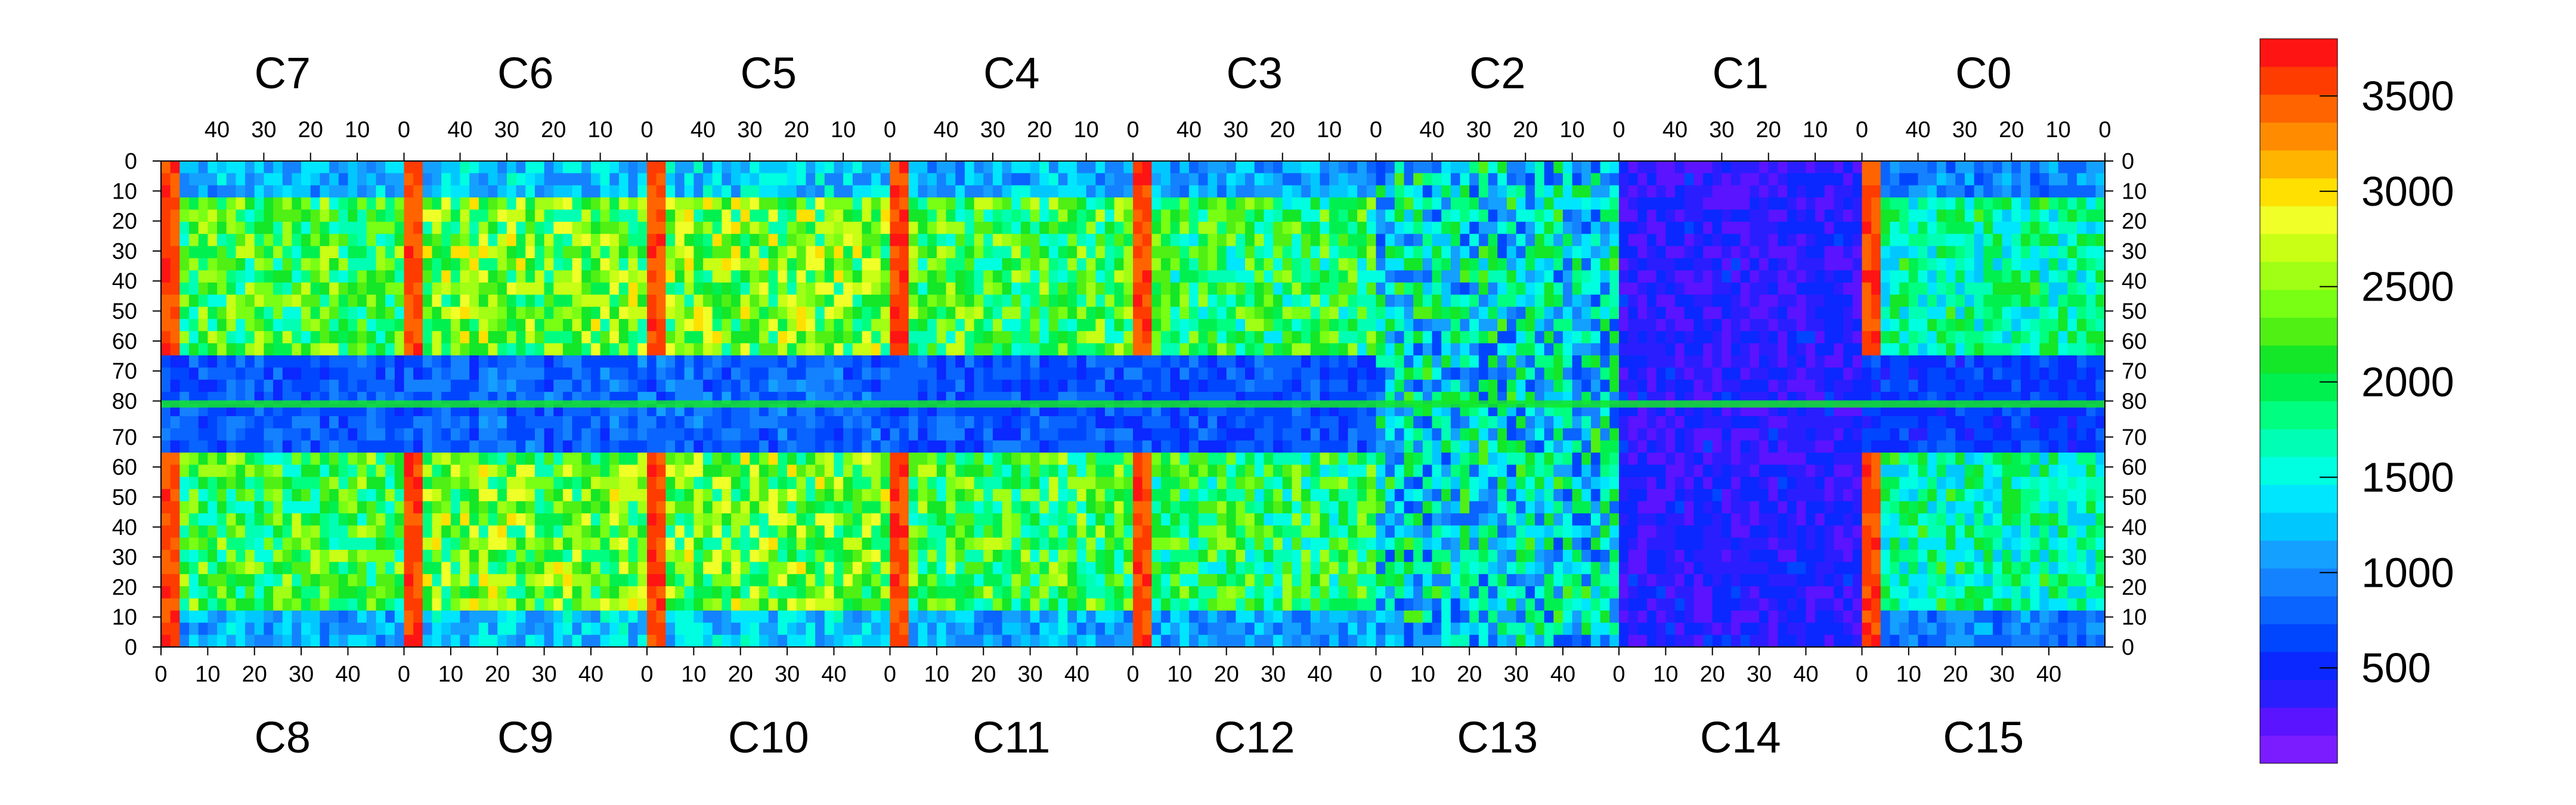 This screenshot has height=805, width=2576. What do you see at coordinates (525, 73) in the screenshot?
I see `chip-label-top: C6` at bounding box center [525, 73].